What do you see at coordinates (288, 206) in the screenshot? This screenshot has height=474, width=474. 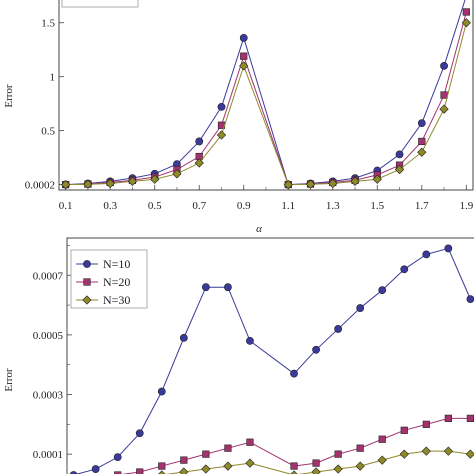 I see `top-x-tick-label: 1.1` at bounding box center [288, 206].